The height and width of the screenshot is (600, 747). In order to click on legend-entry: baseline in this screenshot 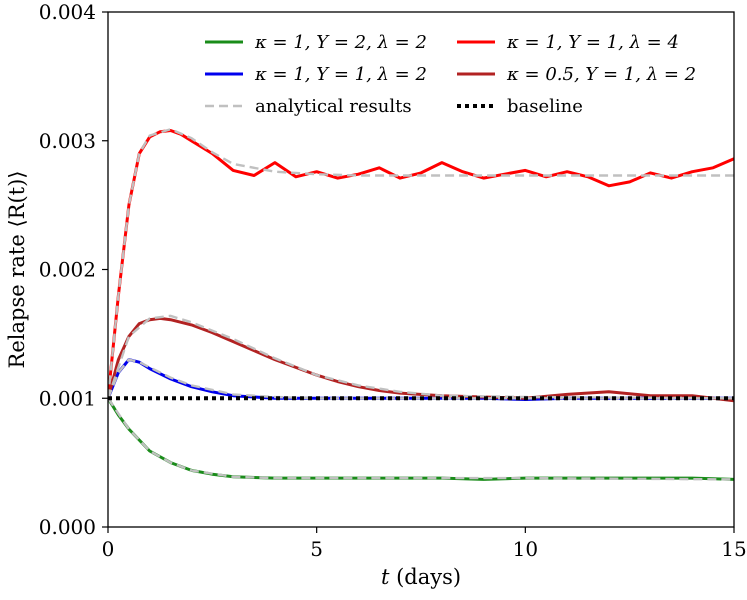, I will do `click(520, 106)`.